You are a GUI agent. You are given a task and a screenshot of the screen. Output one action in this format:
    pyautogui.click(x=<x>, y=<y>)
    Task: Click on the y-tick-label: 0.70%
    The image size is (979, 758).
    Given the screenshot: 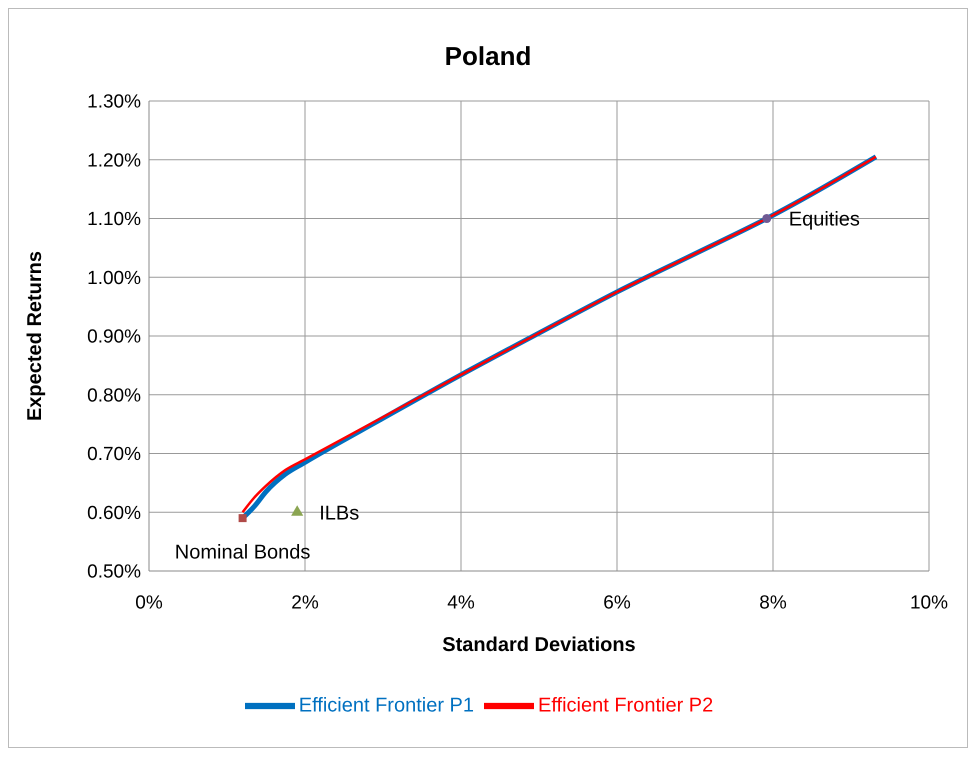 What is the action you would take?
    pyautogui.click(x=114, y=455)
    